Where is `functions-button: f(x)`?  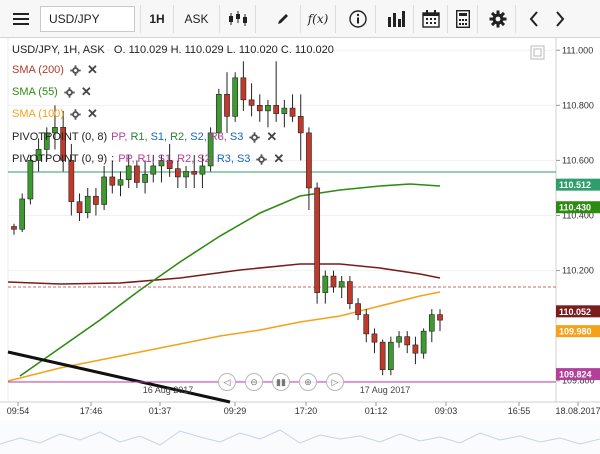 functions-button: f(x) is located at coordinates (318, 19).